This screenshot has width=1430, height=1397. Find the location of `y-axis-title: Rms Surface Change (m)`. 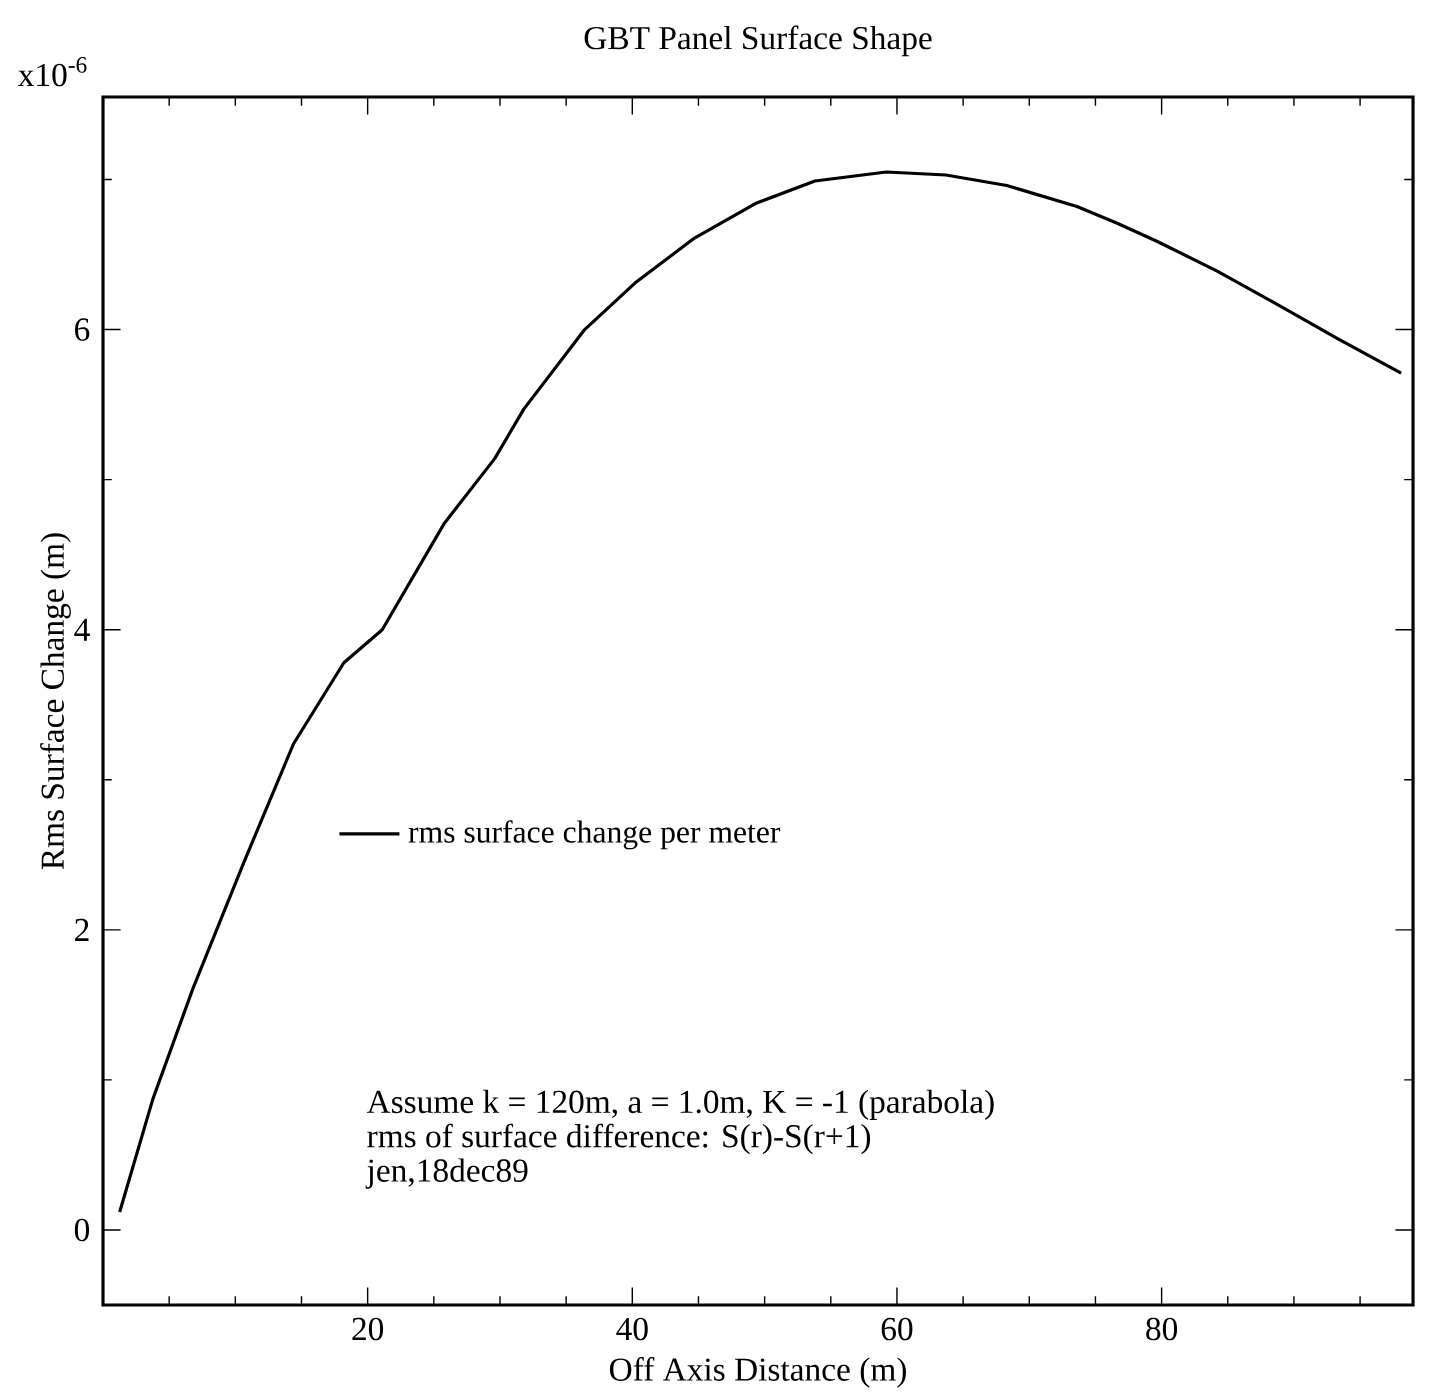

y-axis-title: Rms Surface Change (m) is located at coordinates (55, 701).